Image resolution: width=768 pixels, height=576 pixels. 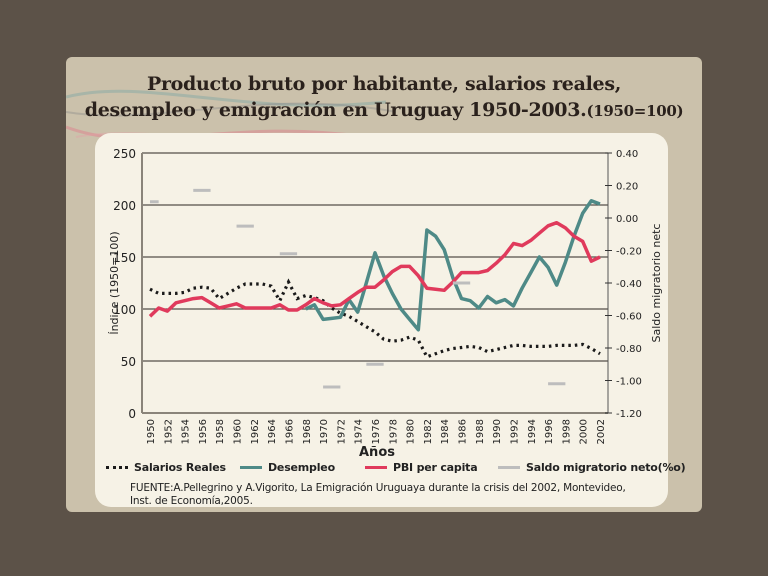 What do you see at coordinates (251, 467) in the screenshot?
I see `legend-swatch-desempleo` at bounding box center [251, 467].